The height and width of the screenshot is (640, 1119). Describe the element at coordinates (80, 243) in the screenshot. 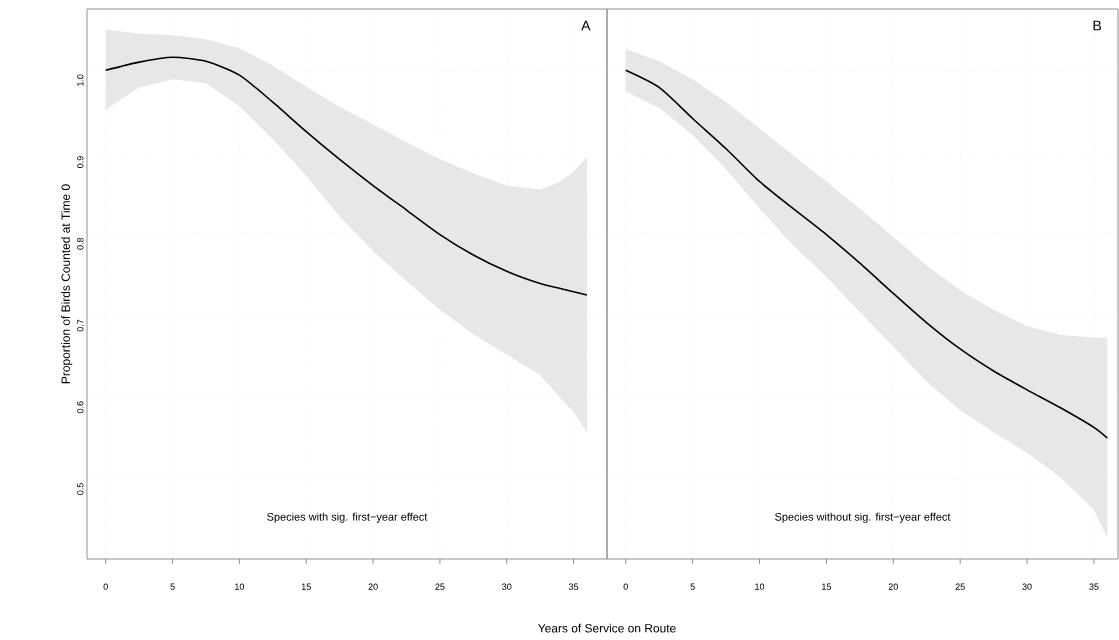

I see `y-tick-label: 0.8` at that location.